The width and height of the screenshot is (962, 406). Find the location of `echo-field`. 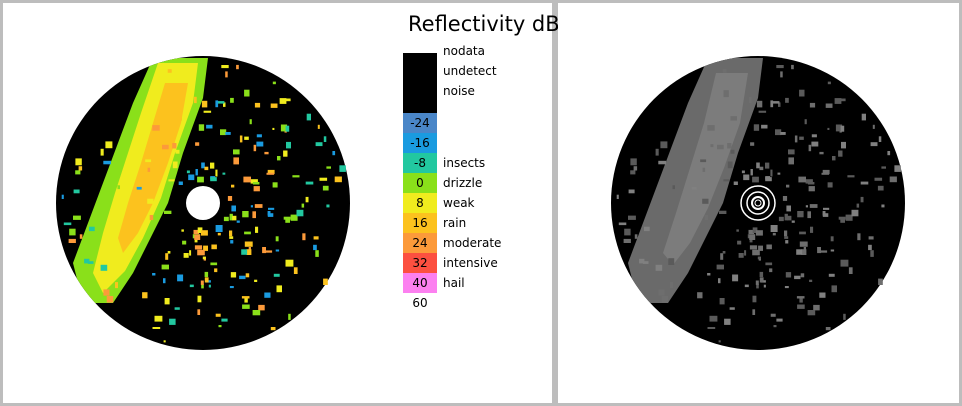

echo-field is located at coordinates (140, 180).